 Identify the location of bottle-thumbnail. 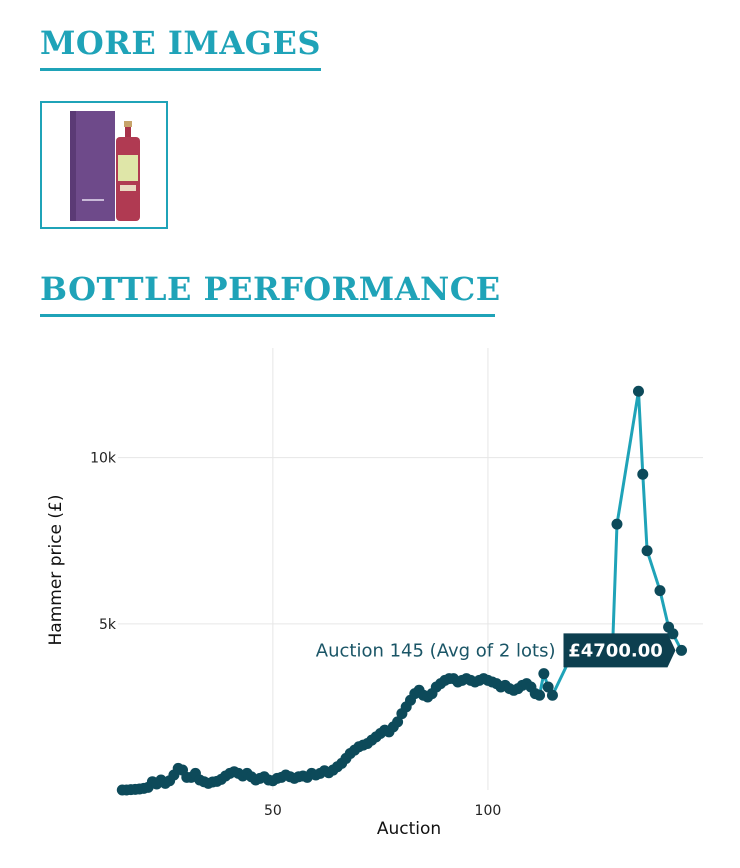
(104, 165).